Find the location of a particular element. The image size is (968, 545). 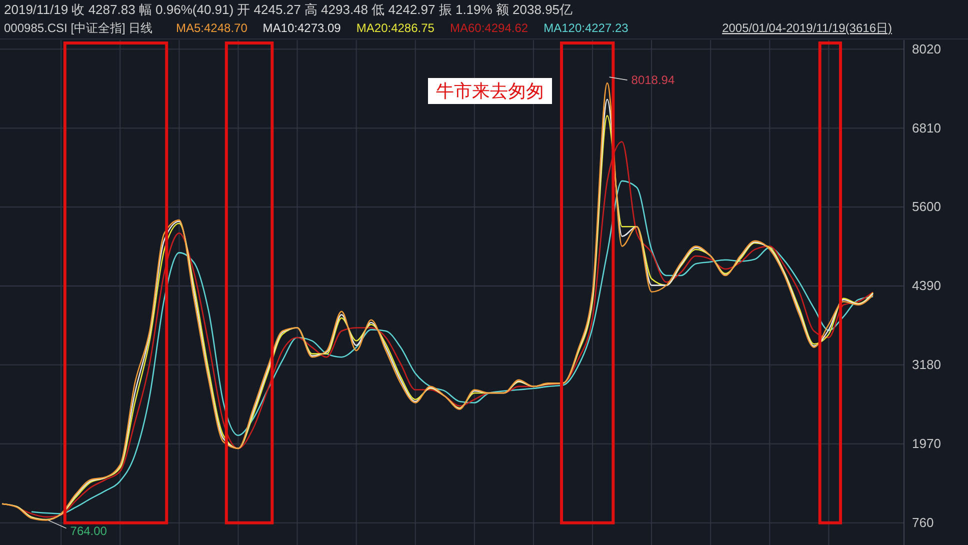

y-tick-label: 4390 is located at coordinates (926, 286).